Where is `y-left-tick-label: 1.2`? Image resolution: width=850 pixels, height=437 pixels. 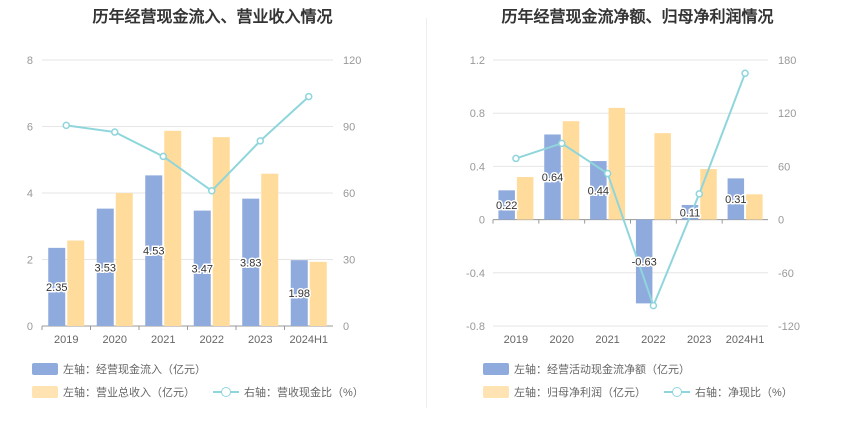 y-left-tick-label: 1.2 is located at coordinates (477, 61).